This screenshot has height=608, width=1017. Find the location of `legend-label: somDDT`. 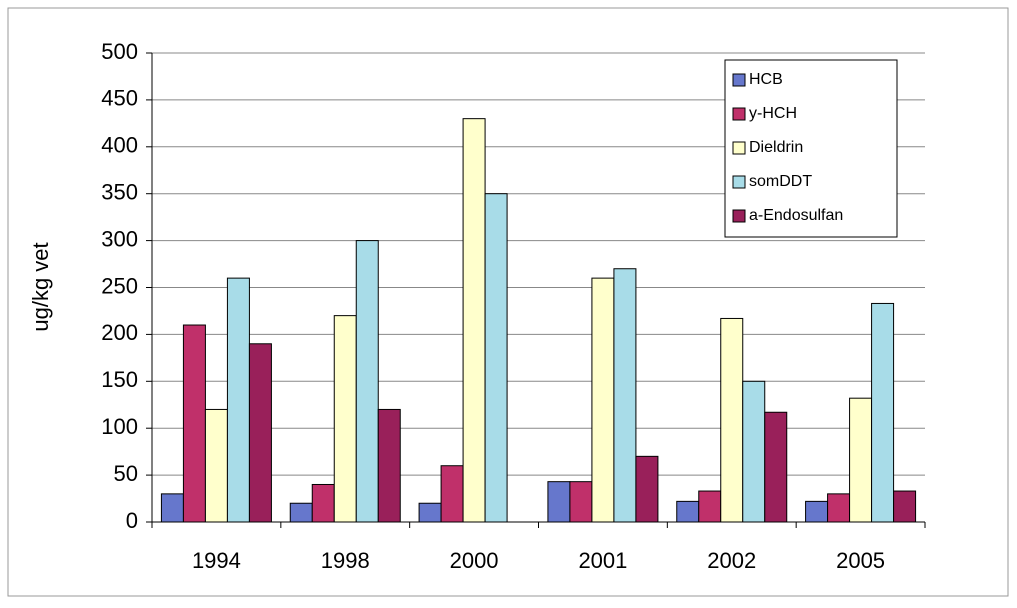

legend-label: somDDT is located at coordinates (780, 181).